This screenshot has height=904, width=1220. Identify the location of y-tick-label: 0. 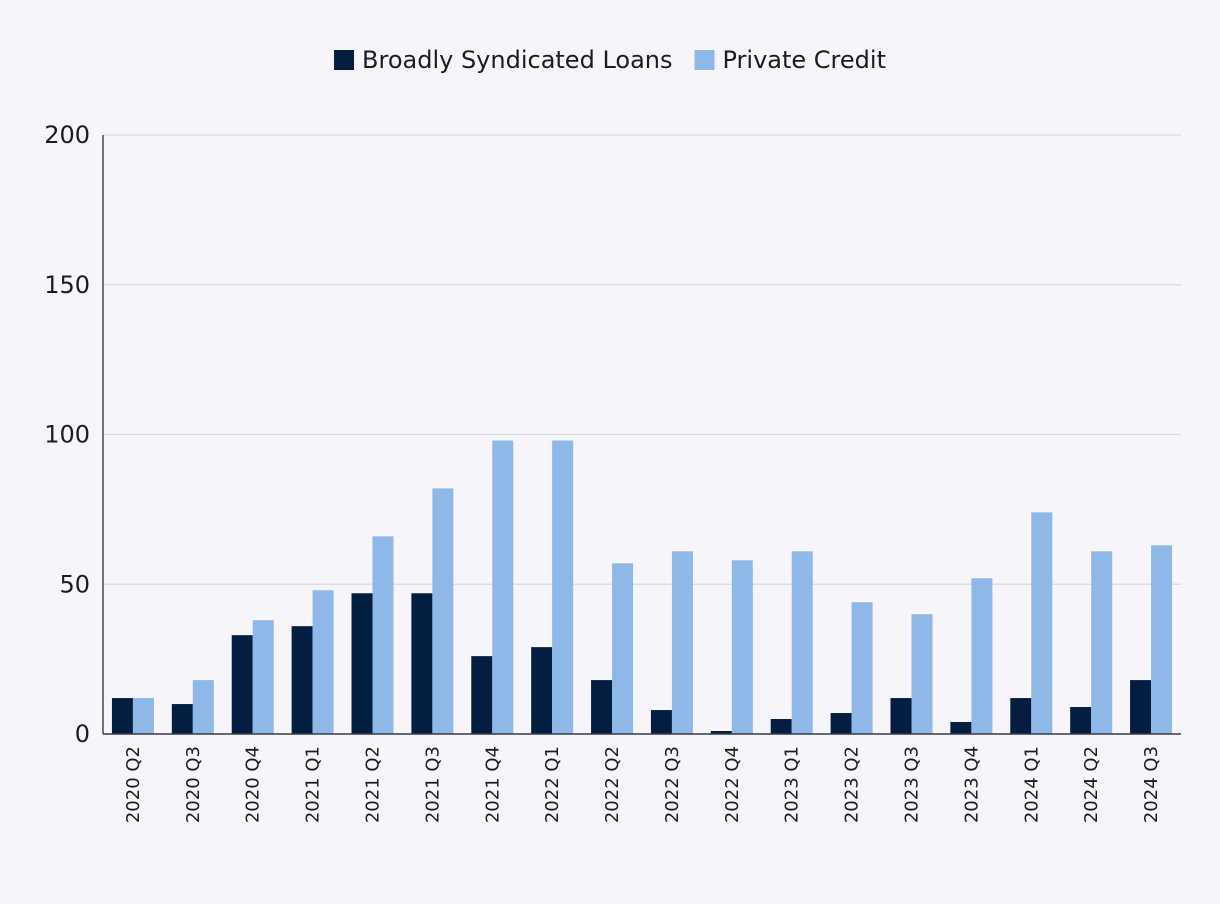
(82, 734).